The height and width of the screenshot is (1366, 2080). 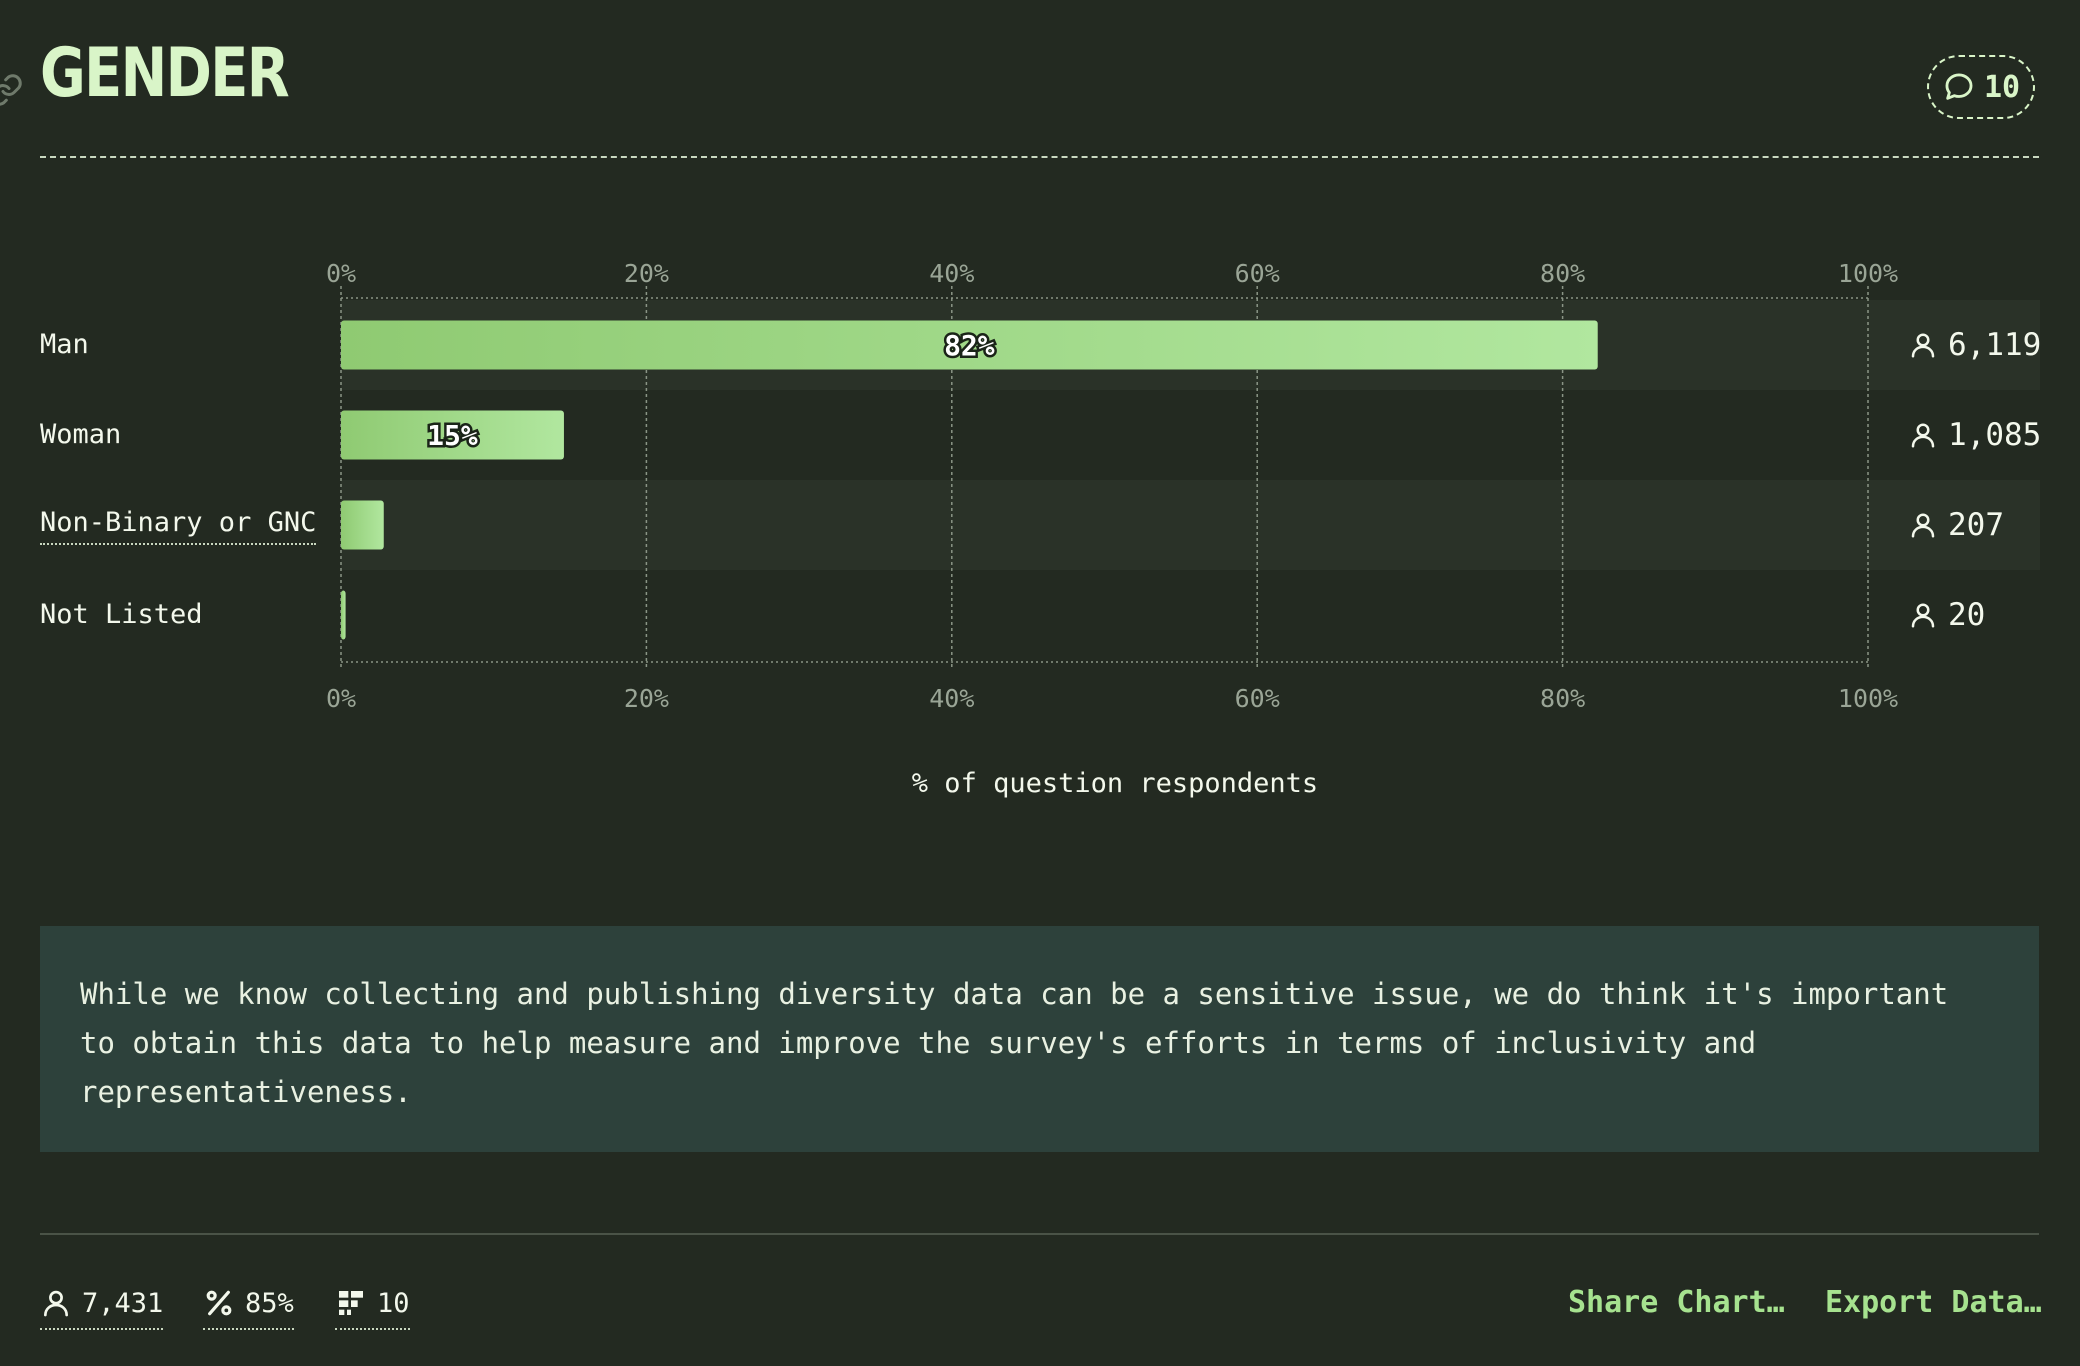 What do you see at coordinates (269, 1303) in the screenshot?
I see `percentage-value: 85%` at bounding box center [269, 1303].